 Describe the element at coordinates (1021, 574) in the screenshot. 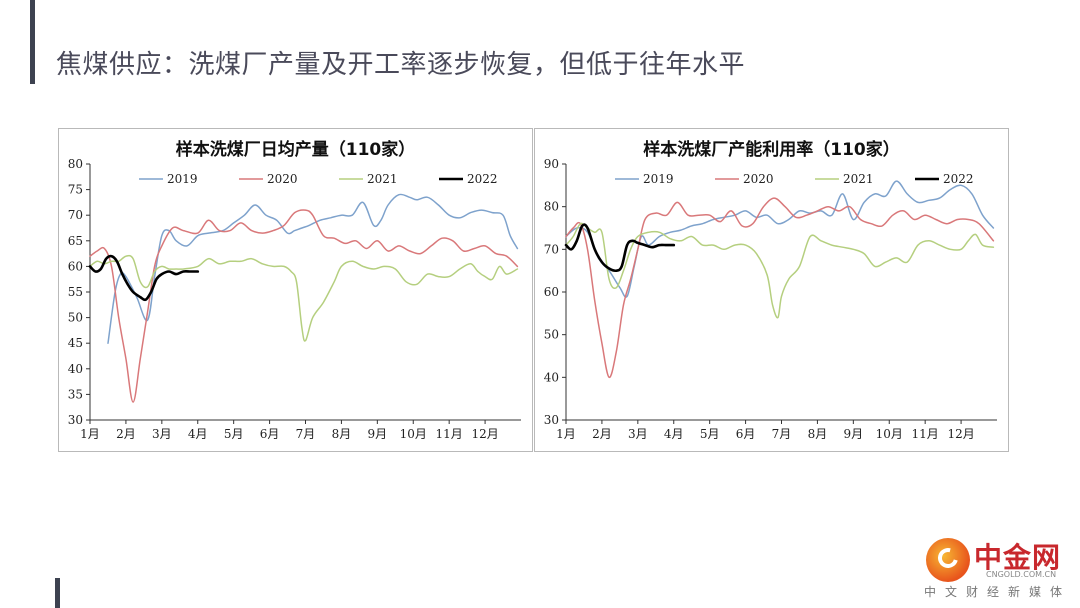

I see `logo-url: CNGOLD.COM.CN` at that location.